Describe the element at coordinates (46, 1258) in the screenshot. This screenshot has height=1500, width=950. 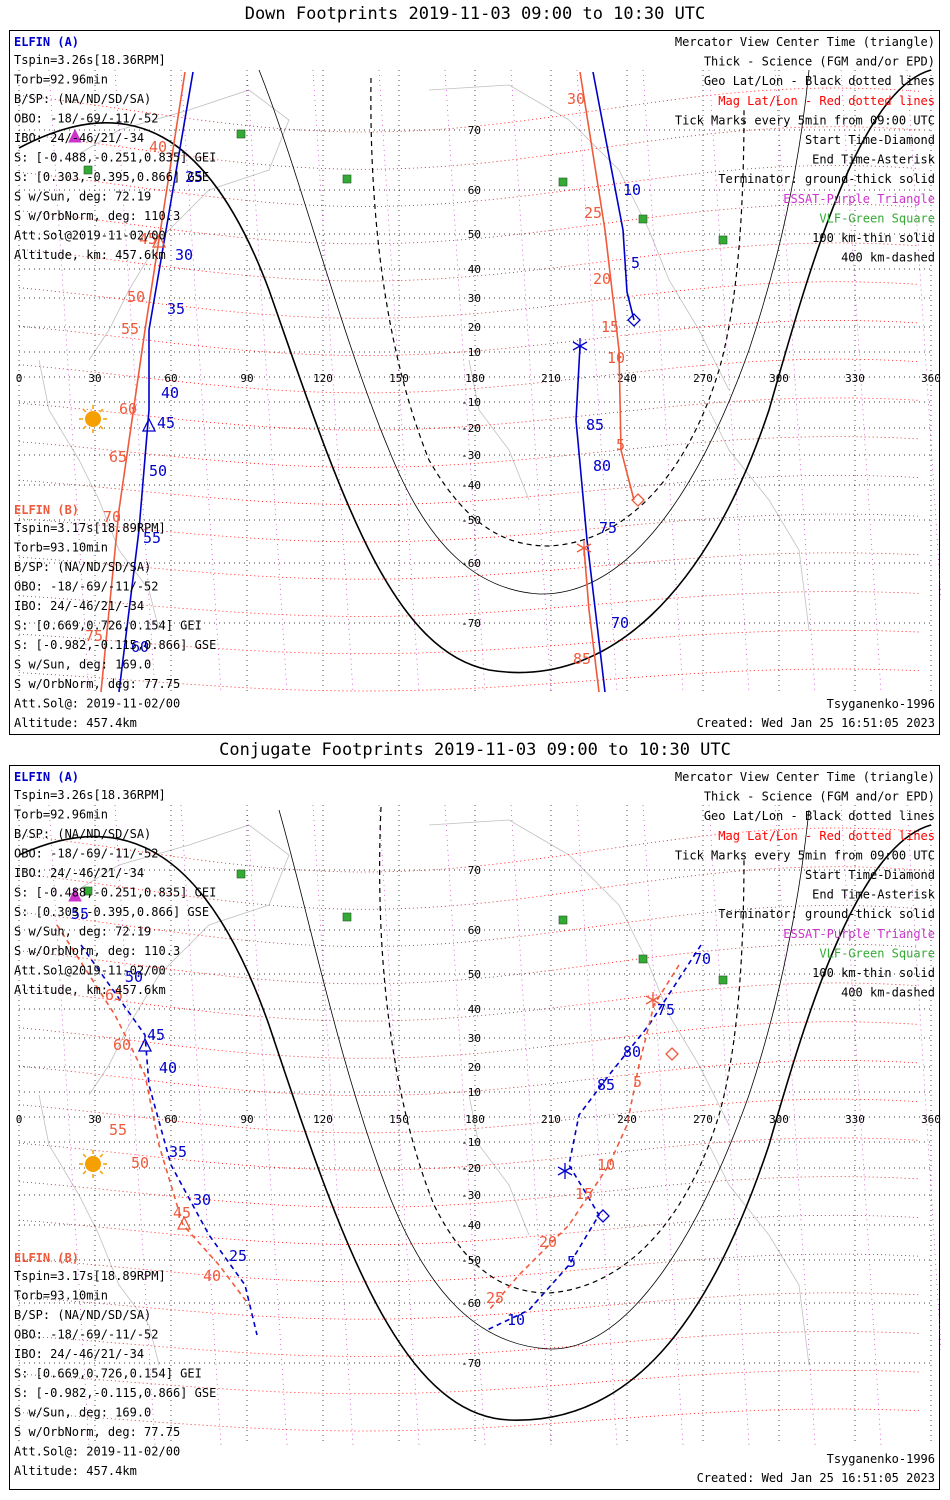
I see `elfin-b-header: ELFIN (B)` at that location.